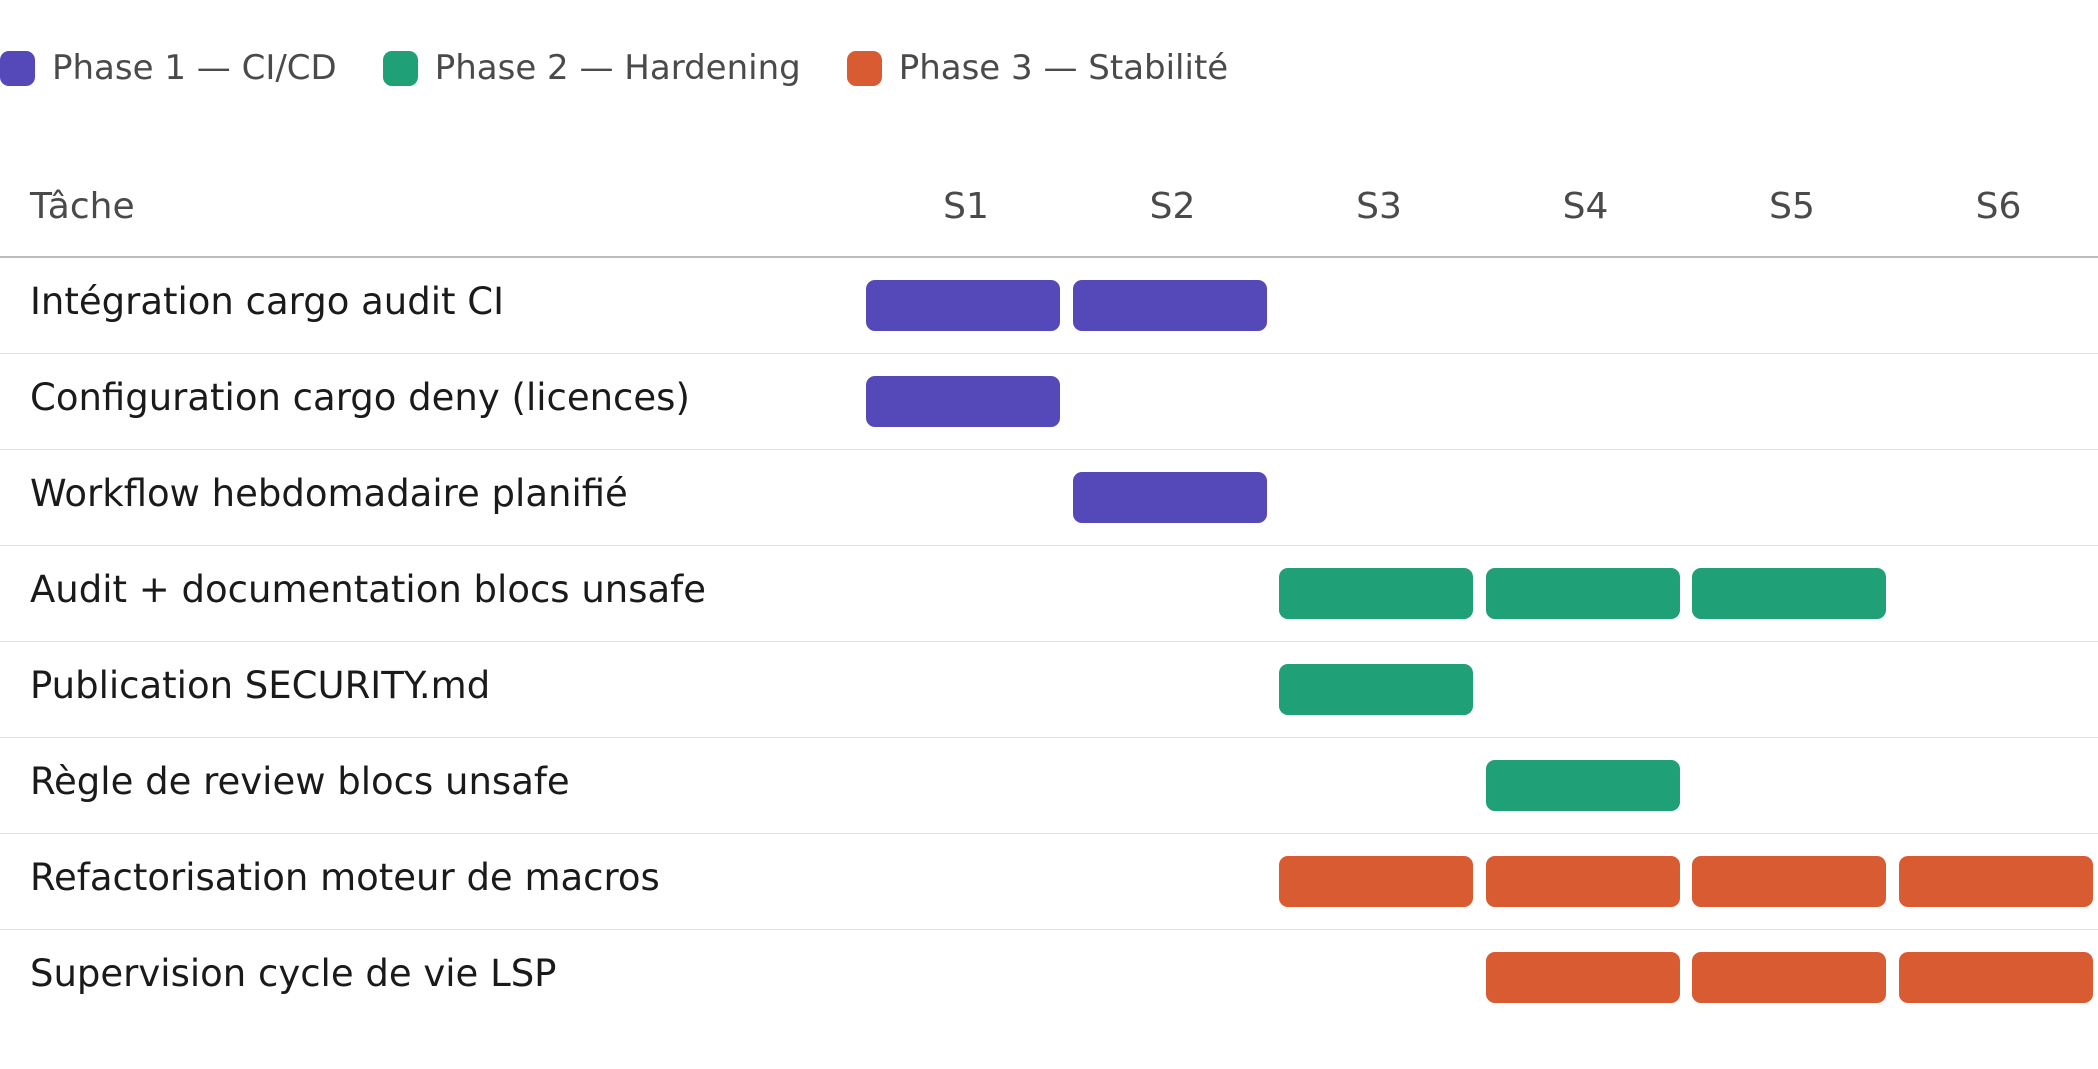  Describe the element at coordinates (82, 206) in the screenshot. I see `task-column-header: Tâche` at that location.